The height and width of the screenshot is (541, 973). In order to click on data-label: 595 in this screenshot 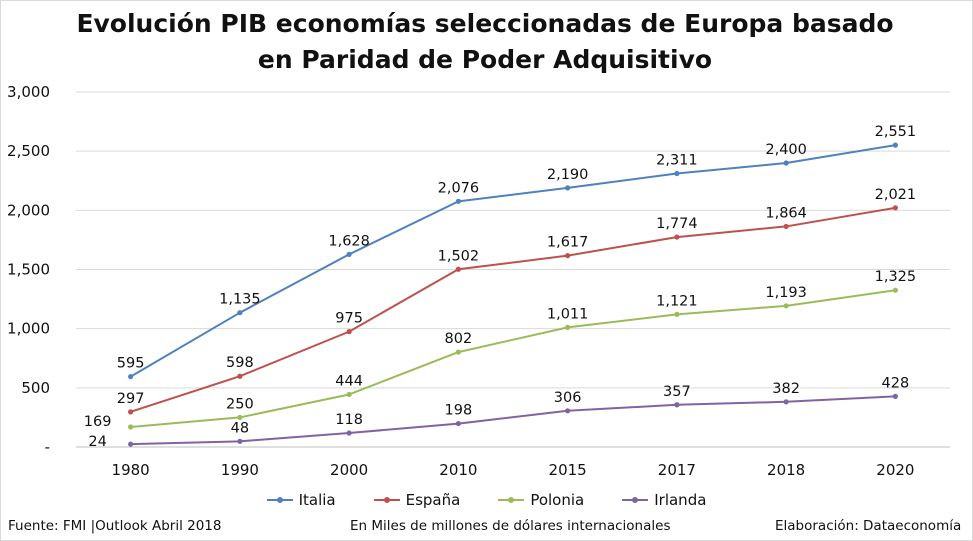, I will do `click(131, 364)`.